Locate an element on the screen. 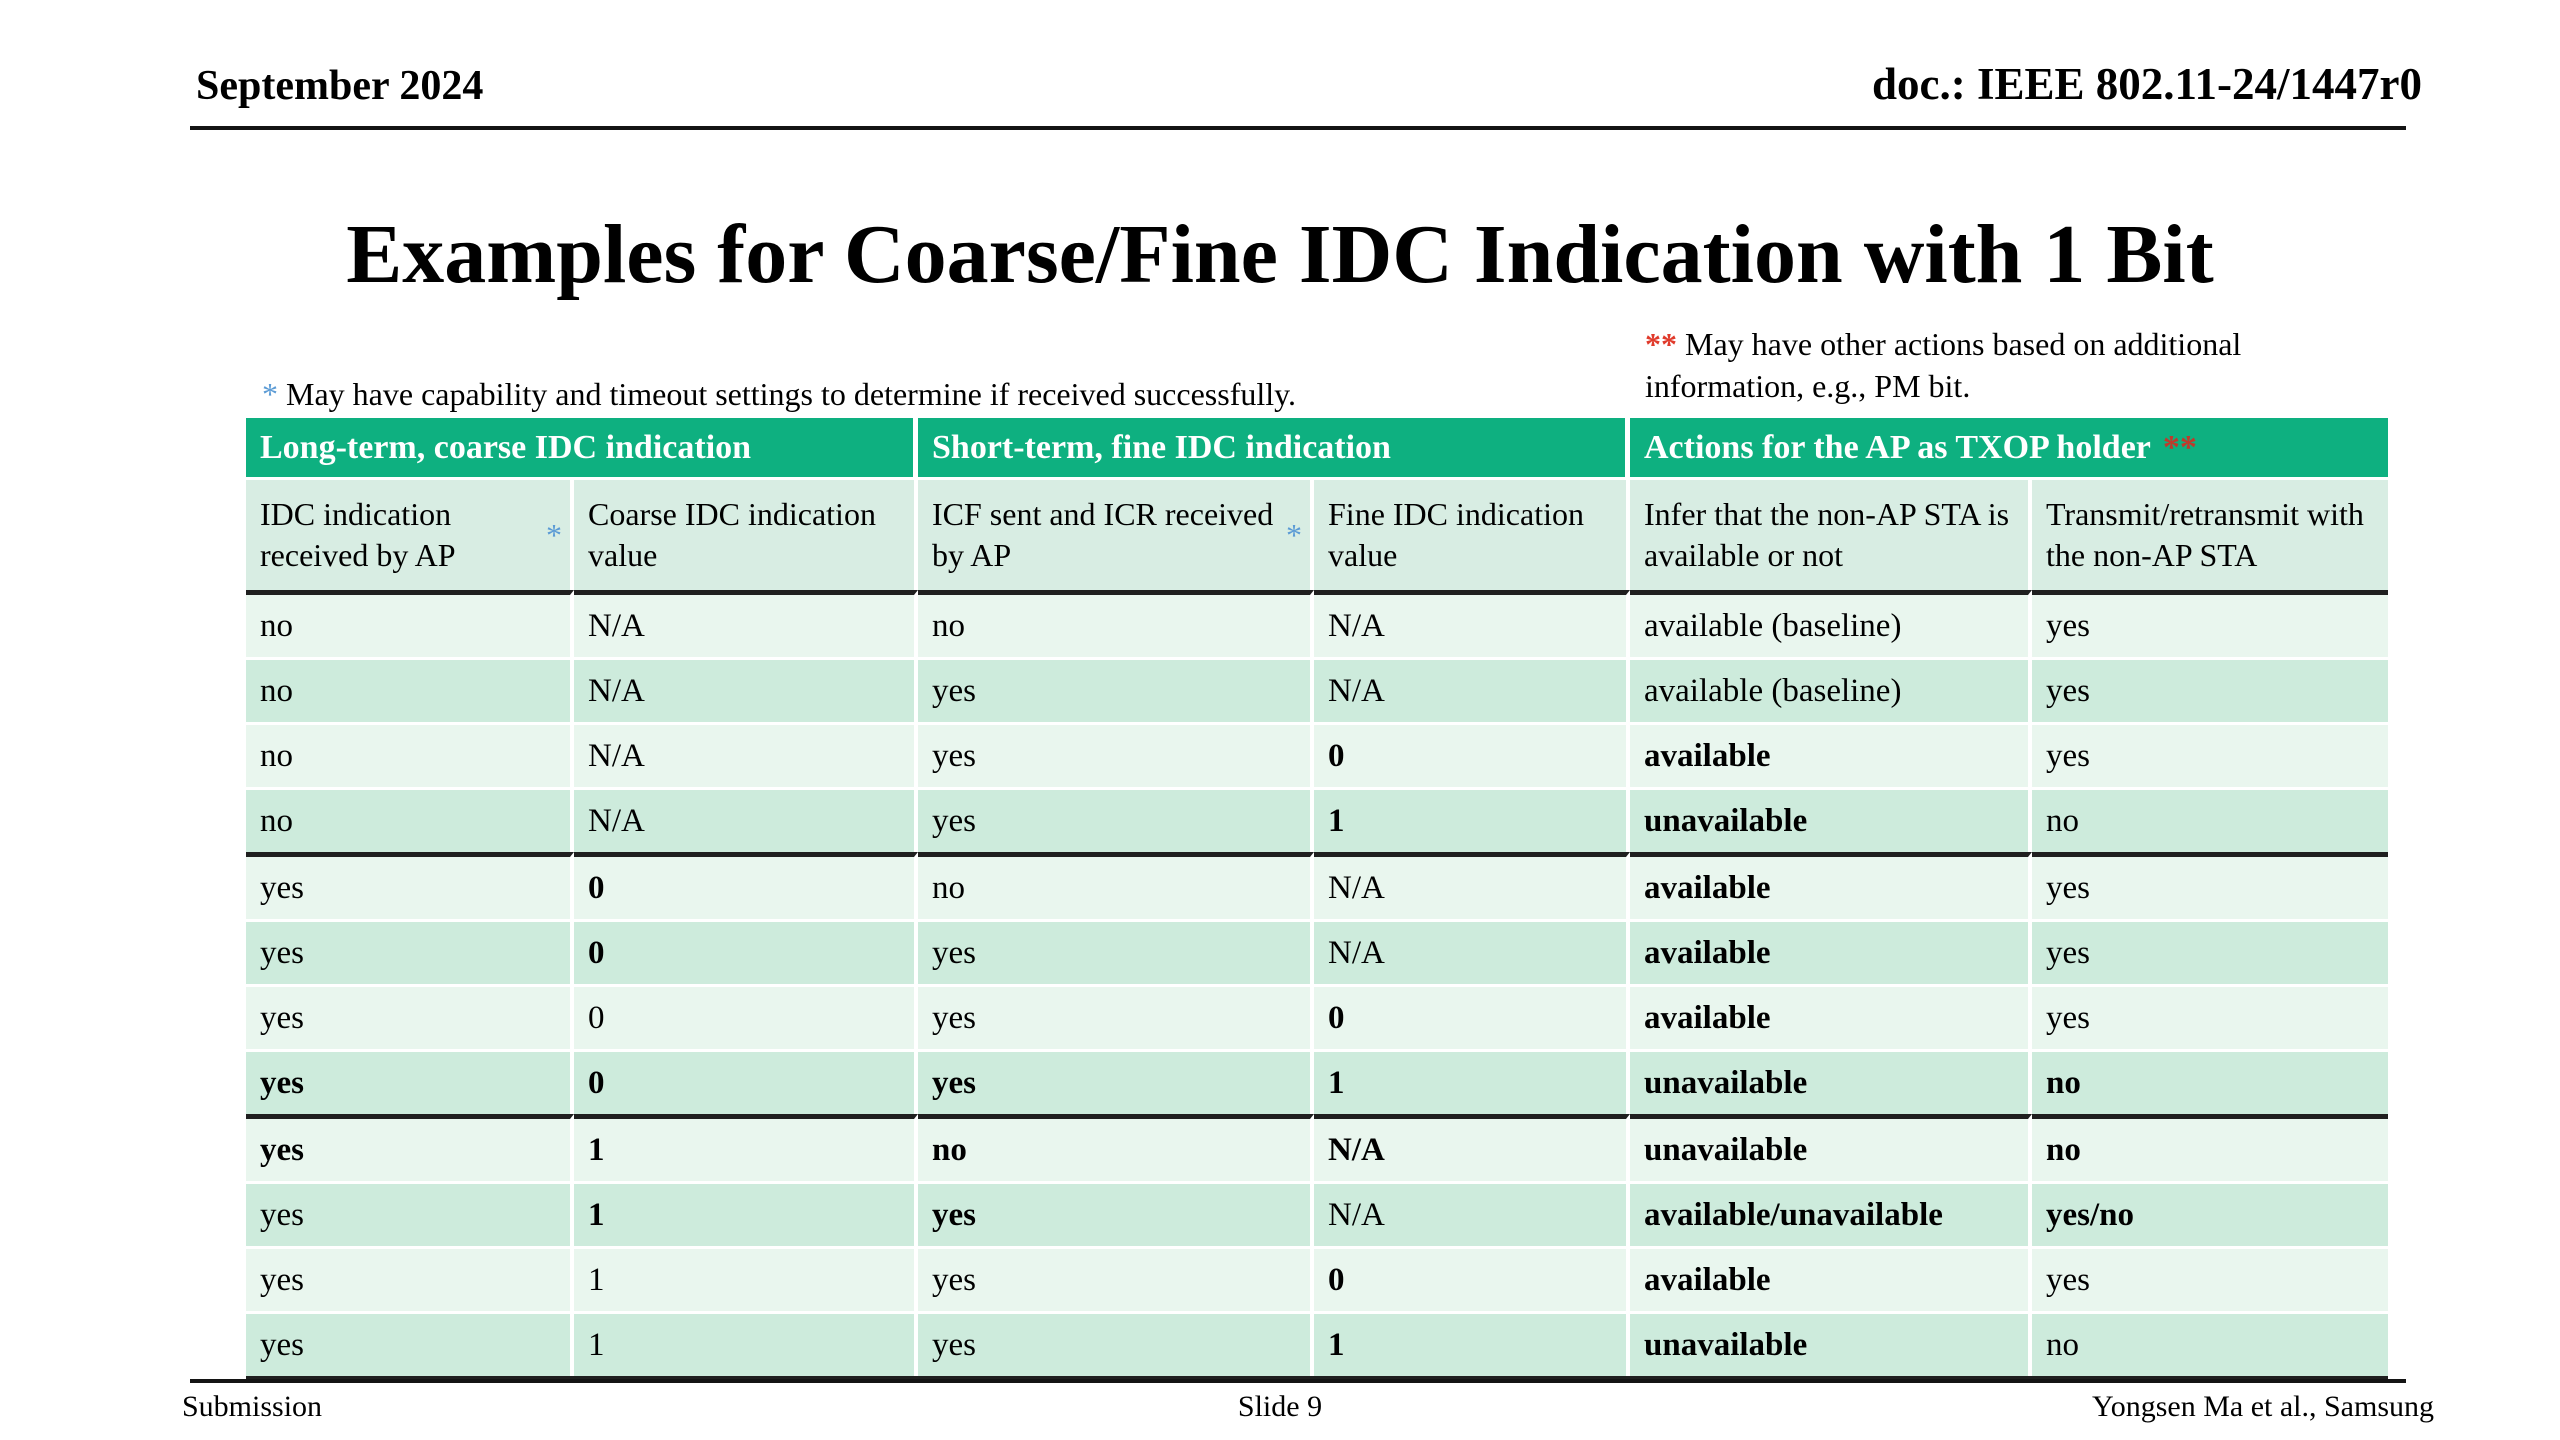 The height and width of the screenshot is (1440, 2560). group-header-cell: Long-term, coarse IDC indication is located at coordinates (582, 447).